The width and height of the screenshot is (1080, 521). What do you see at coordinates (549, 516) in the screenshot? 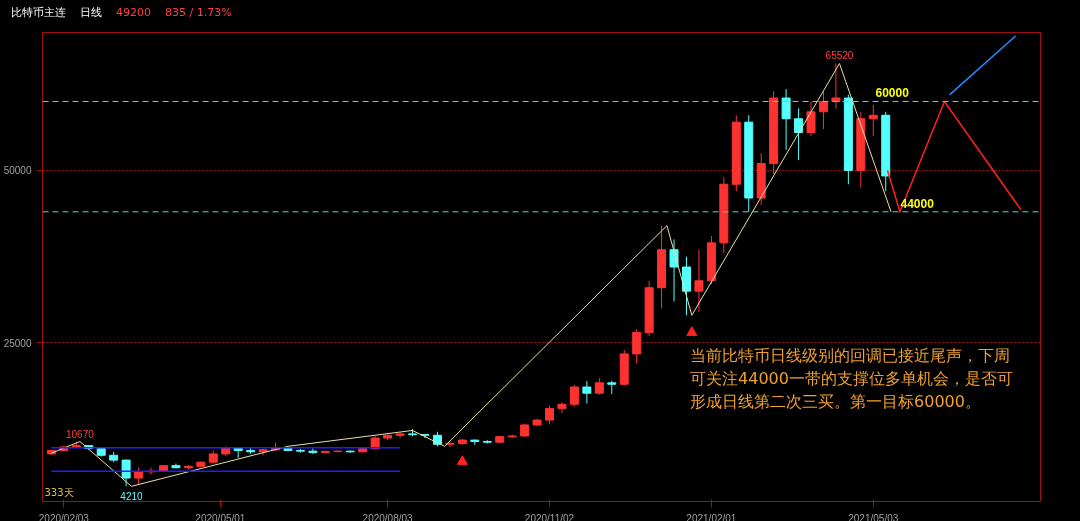
I see `x-tick-label: 2020/11/02` at bounding box center [549, 516].